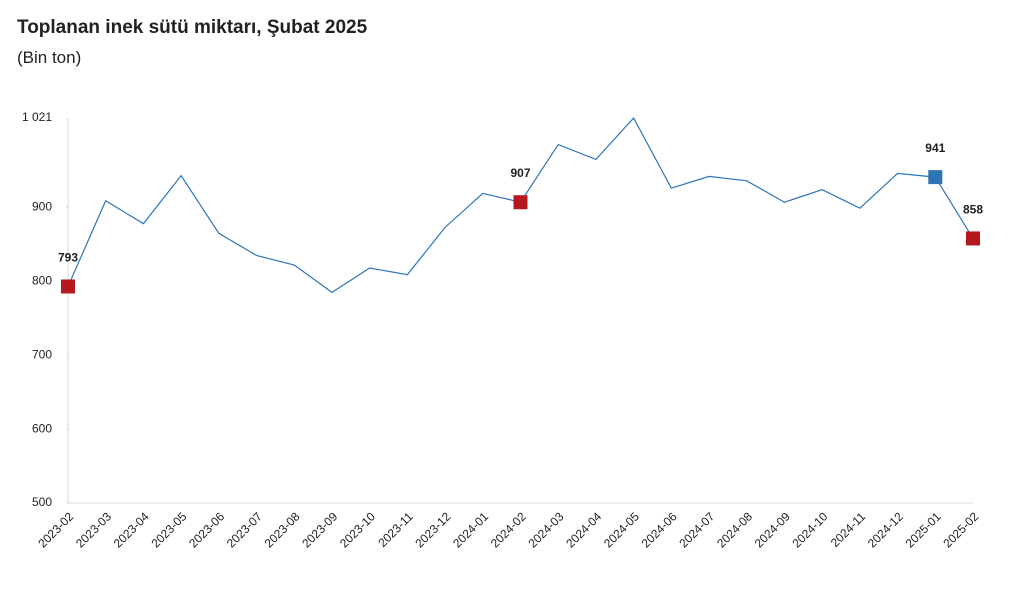 The image size is (1011, 597). I want to click on x-tick-label: 2023-03, so click(93, 529).